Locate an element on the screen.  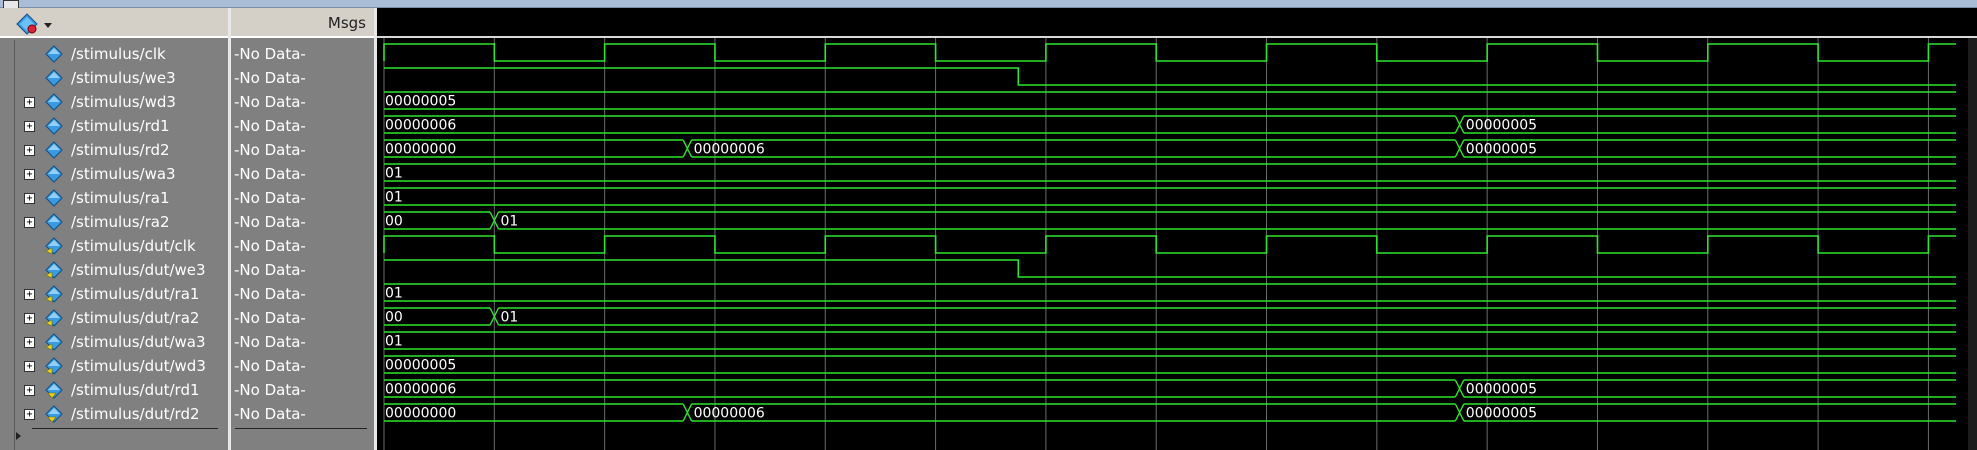
signal-name: /stimulus/we3 is located at coordinates (123, 78).